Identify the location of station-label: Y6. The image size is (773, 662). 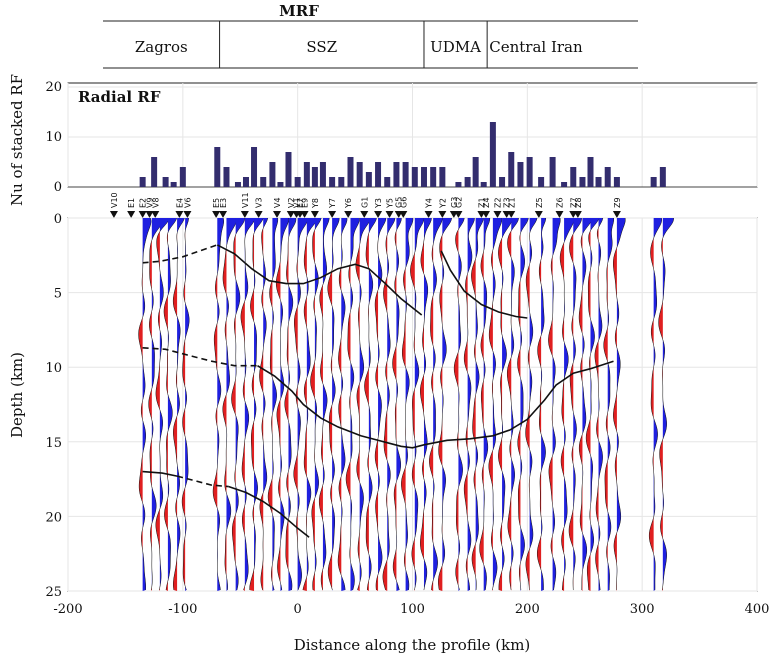
(348, 203).